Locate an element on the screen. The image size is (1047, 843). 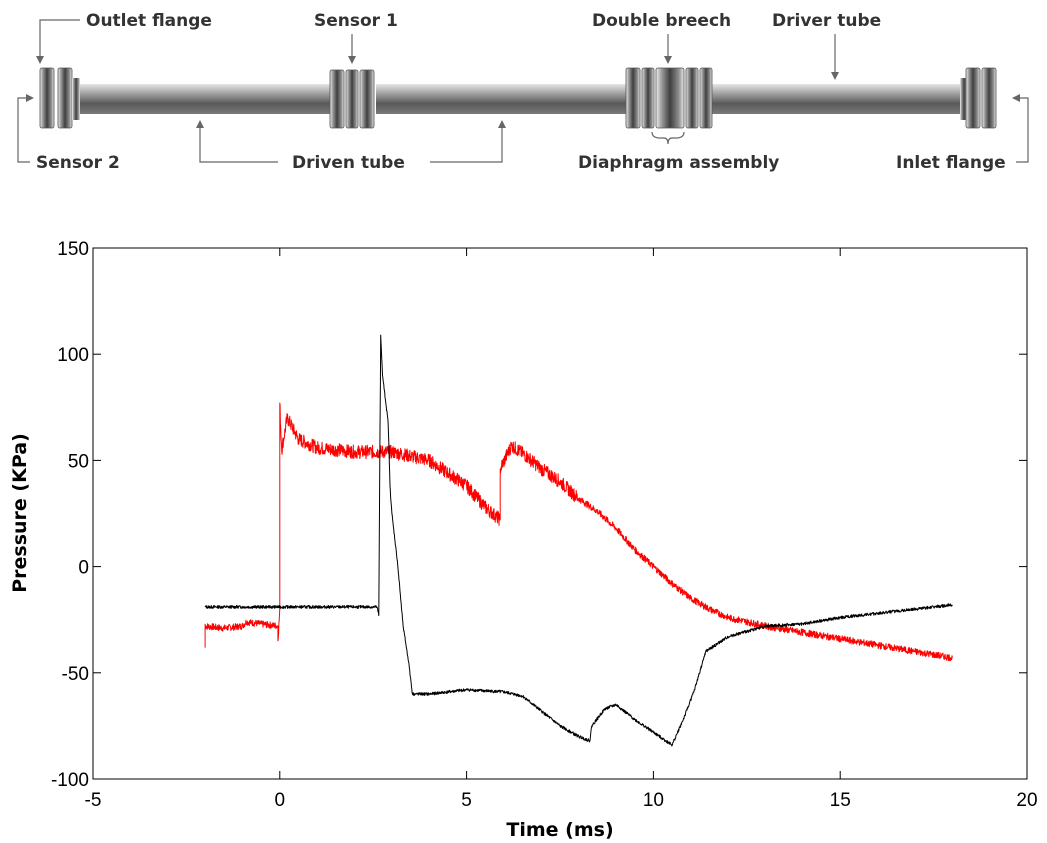
driven-tube-callout-left is located at coordinates (238, 144).